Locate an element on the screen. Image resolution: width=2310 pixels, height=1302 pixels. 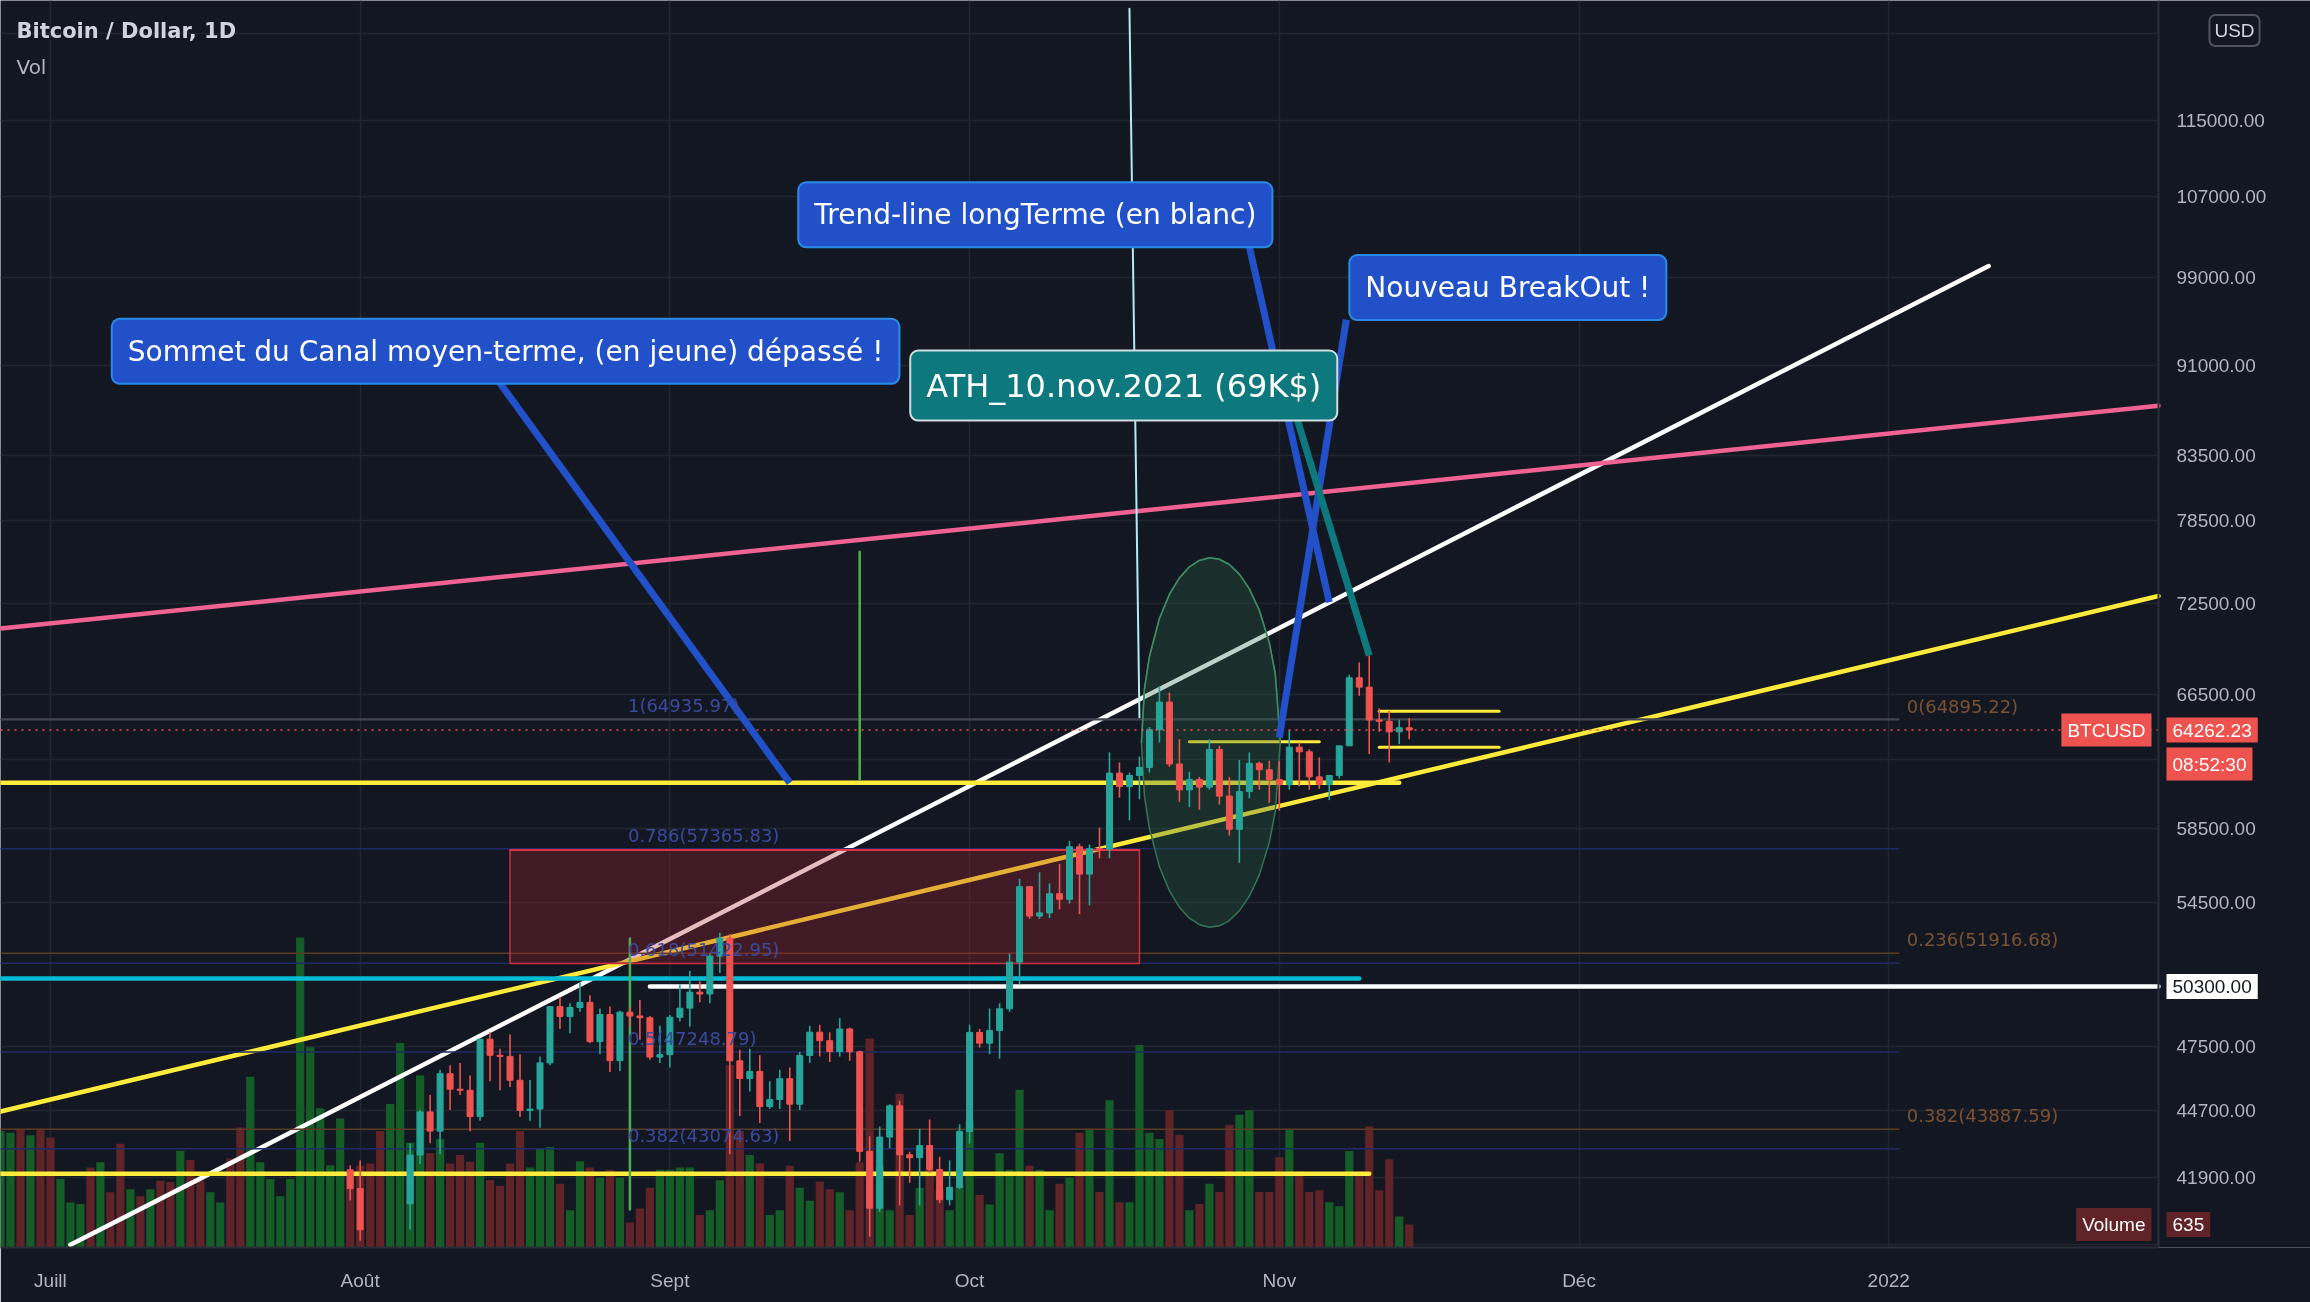
y-tick-label: 66500.00 is located at coordinates (2216, 694).